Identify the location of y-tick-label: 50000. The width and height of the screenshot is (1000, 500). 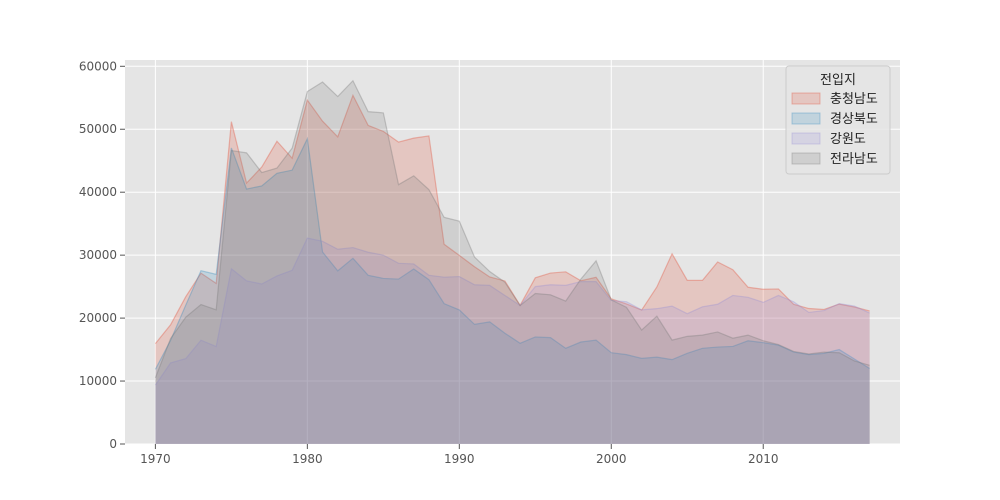
(98, 129).